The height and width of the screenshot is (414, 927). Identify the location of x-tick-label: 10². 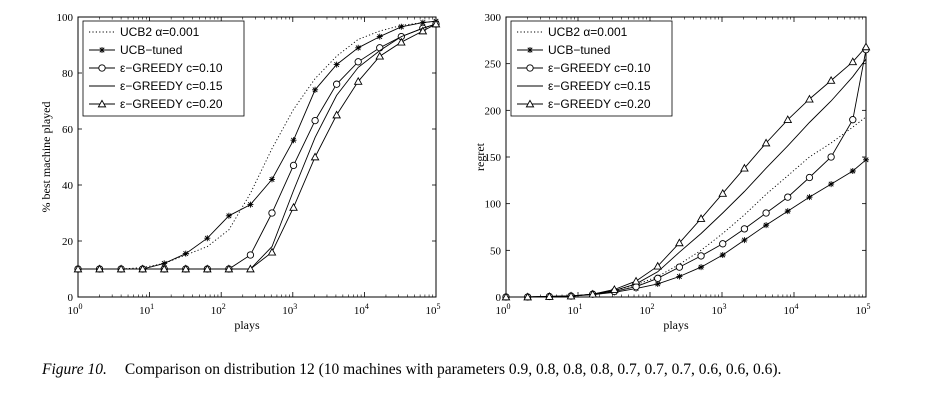
(218, 309).